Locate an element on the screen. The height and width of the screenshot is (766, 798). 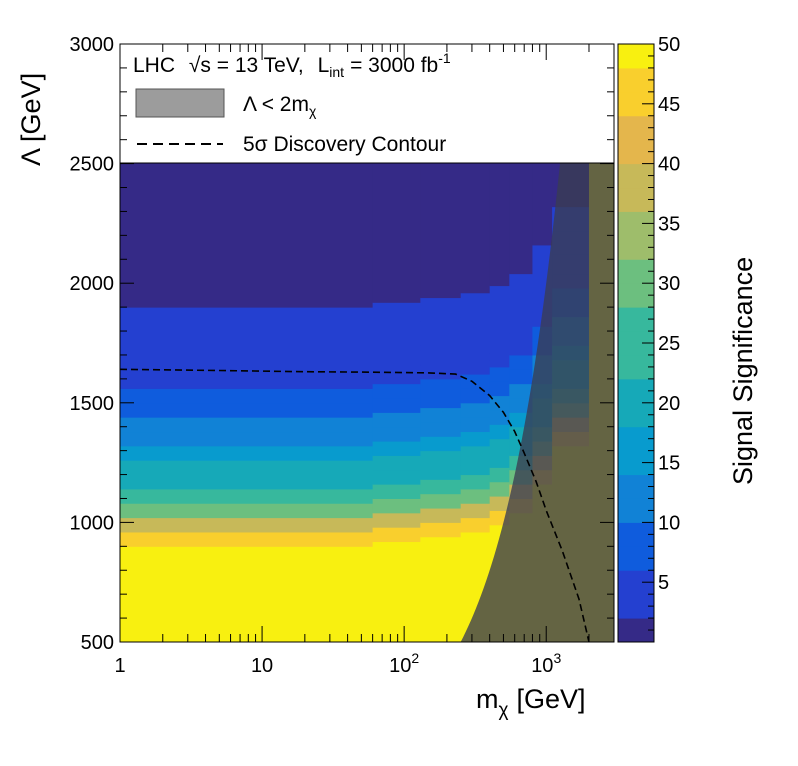
x-tick-label: 102 is located at coordinates (404, 663).